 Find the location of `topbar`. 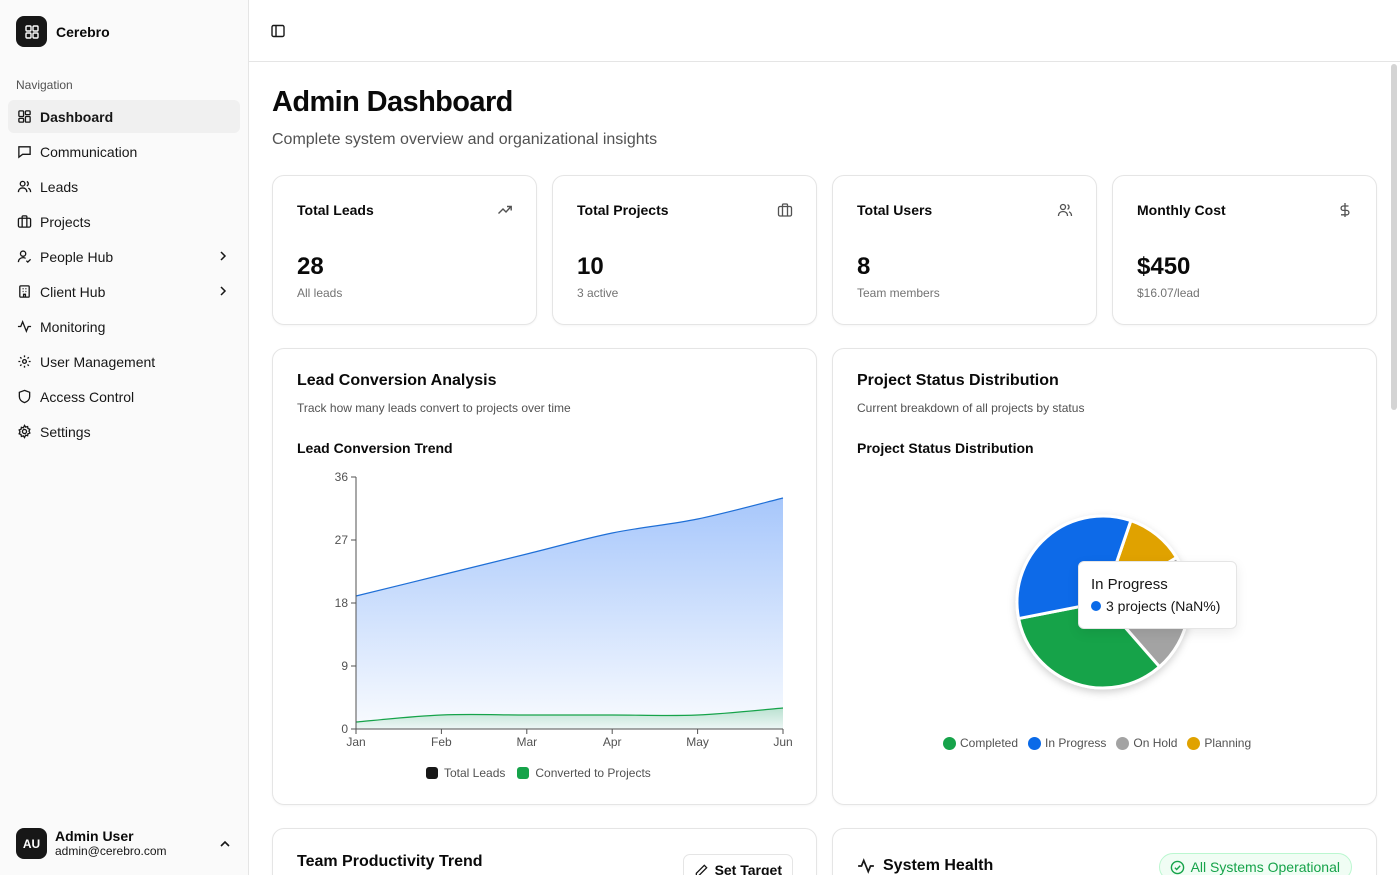

topbar is located at coordinates (824, 31).